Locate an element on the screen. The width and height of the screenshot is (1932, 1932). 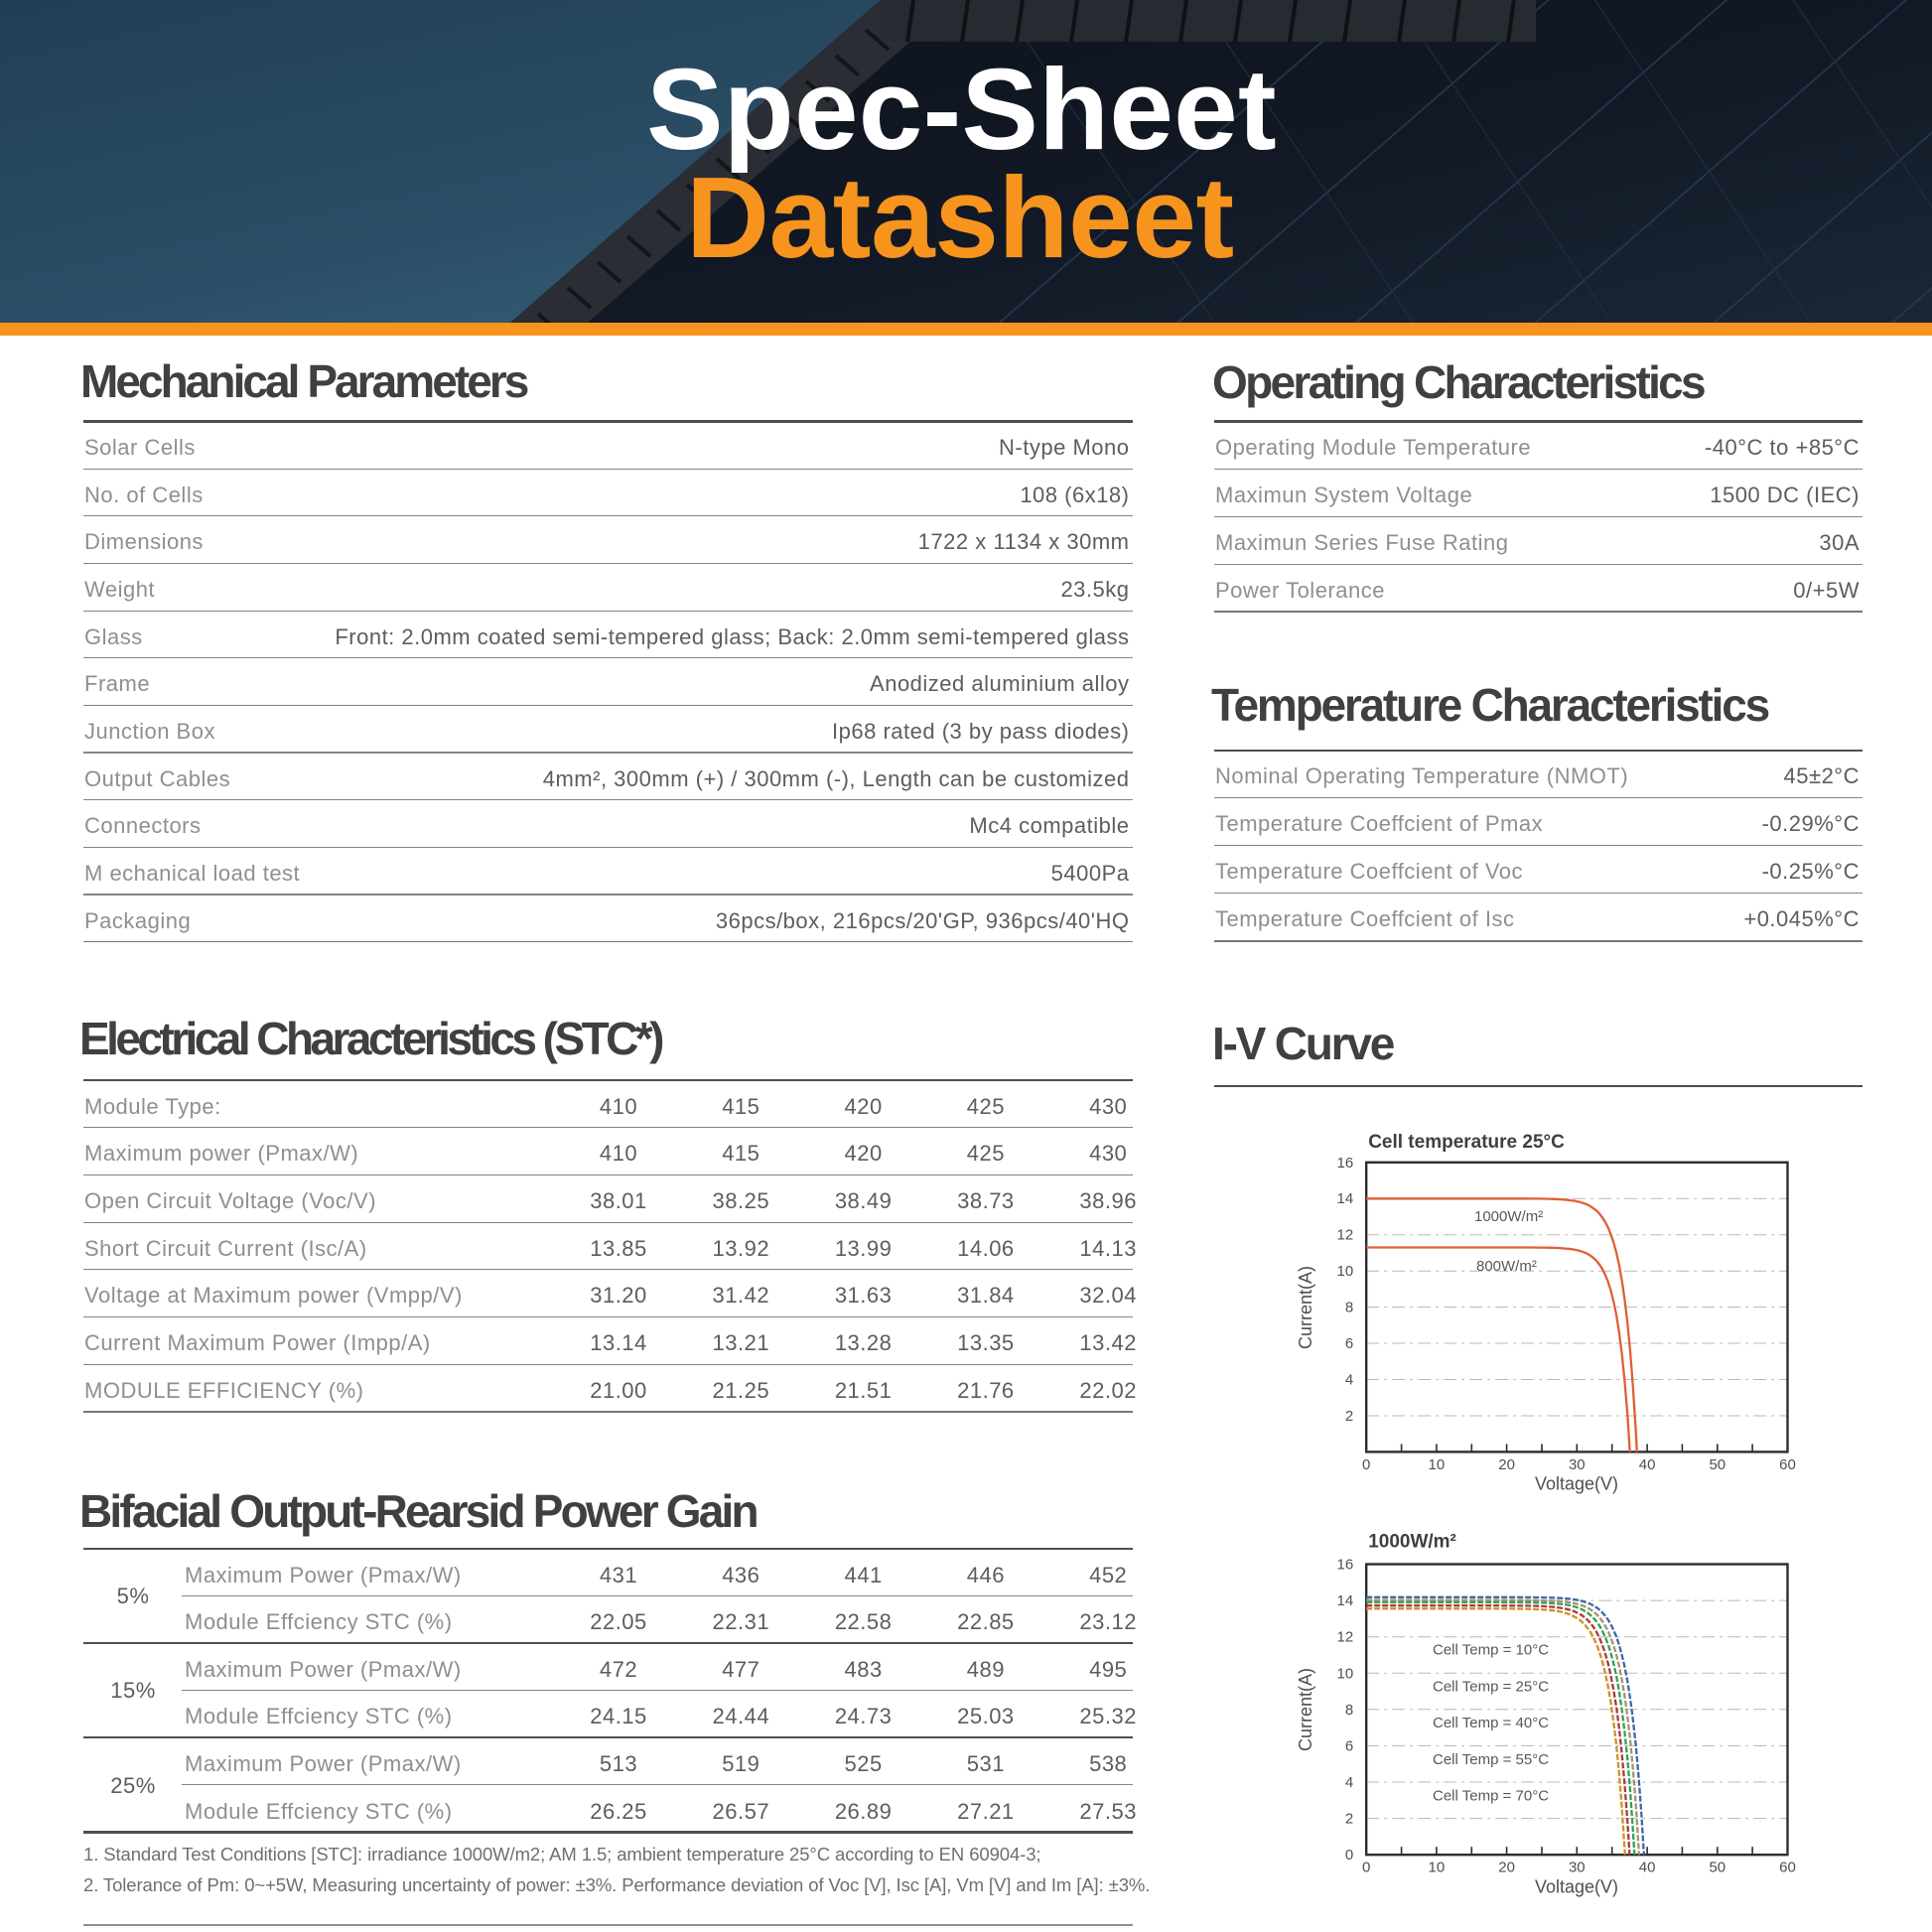
svg-text: Cell Temp = 70°C is located at coordinates (1491, 1796).